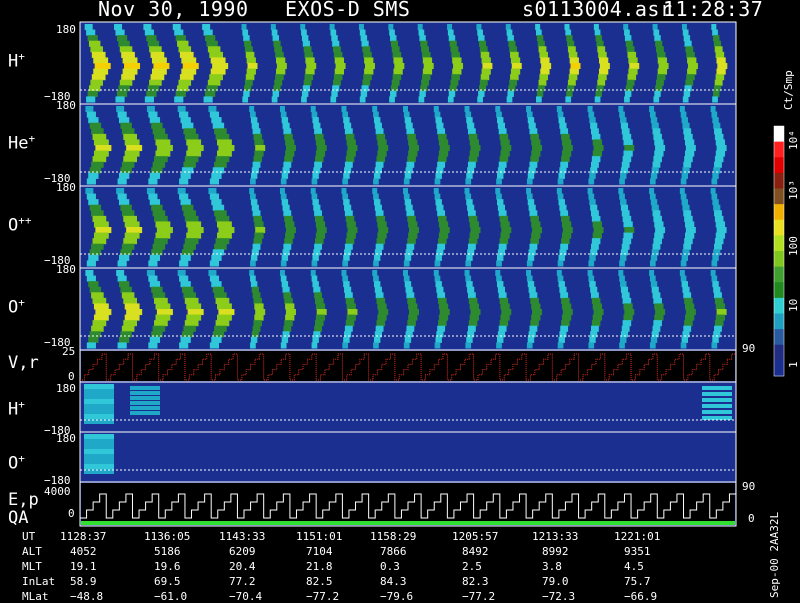 The width and height of the screenshot is (800, 603). I want to click on footer-ut-value: 1213:33, so click(555, 536).